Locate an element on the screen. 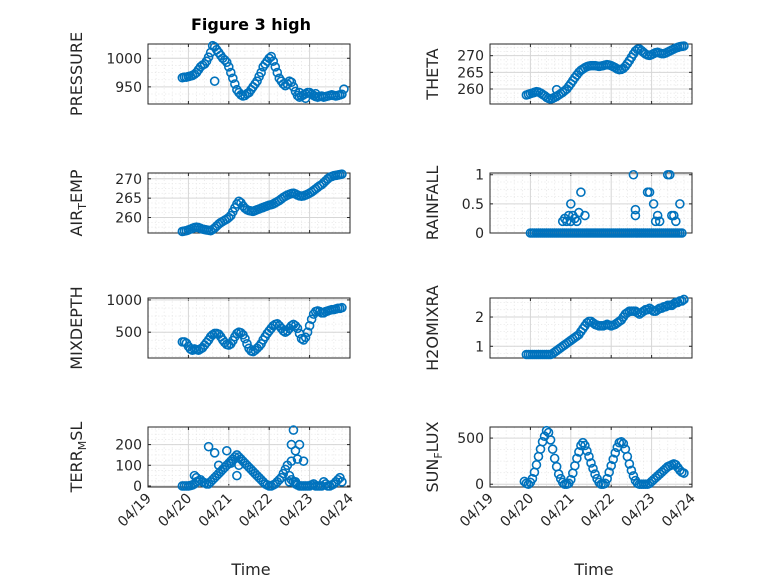 This screenshot has height=583, width=778. series-pressure is located at coordinates (263, 72).